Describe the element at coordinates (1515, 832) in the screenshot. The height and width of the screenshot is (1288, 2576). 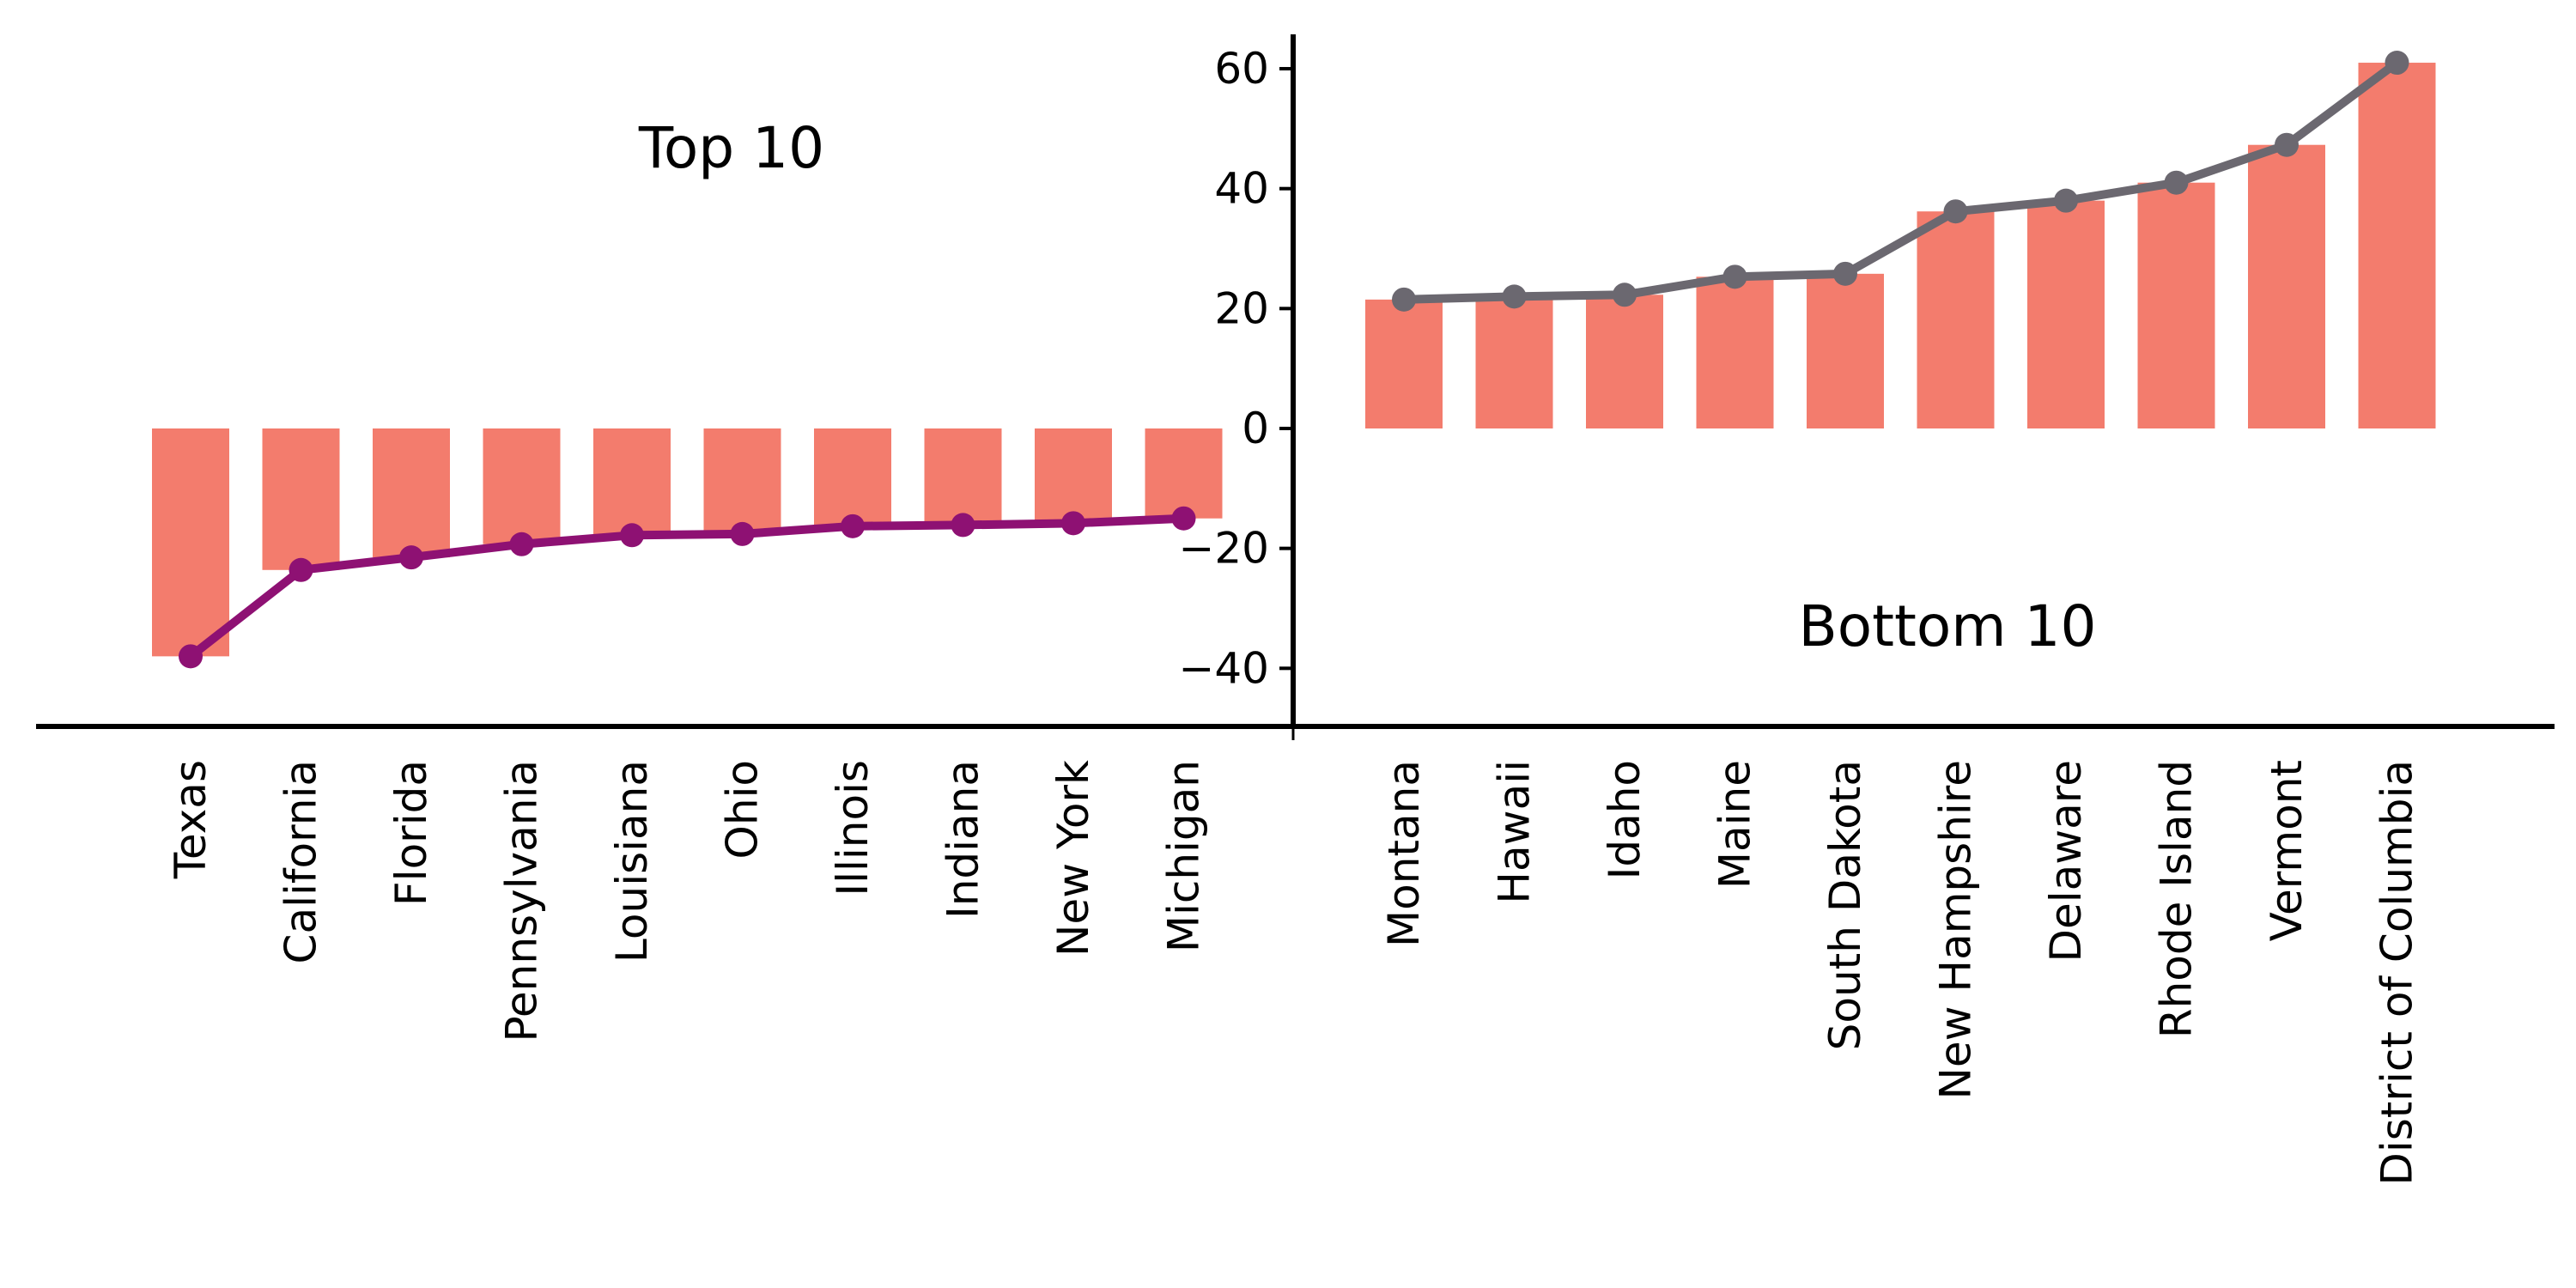
I see `category-label: Hawaii` at that location.